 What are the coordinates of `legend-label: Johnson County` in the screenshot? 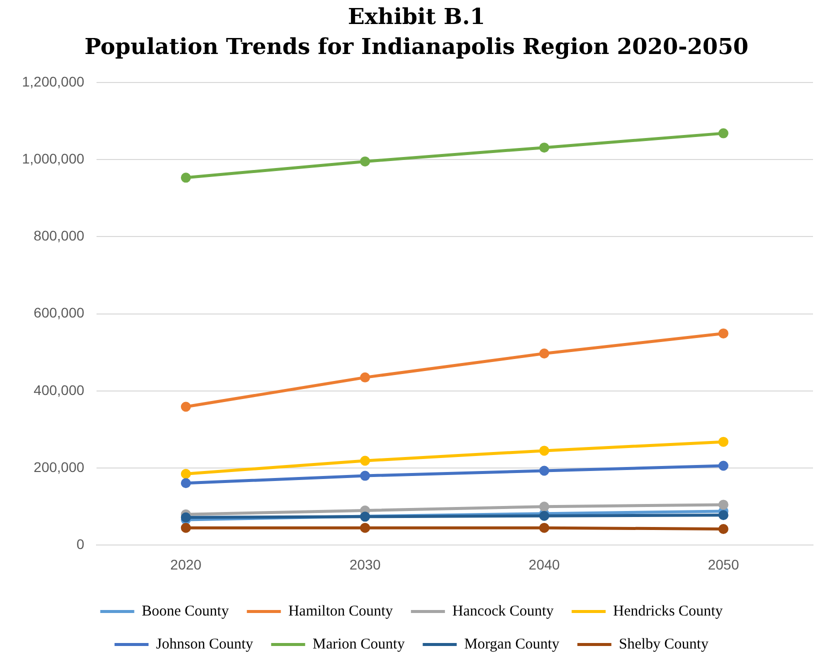 It's located at (205, 644).